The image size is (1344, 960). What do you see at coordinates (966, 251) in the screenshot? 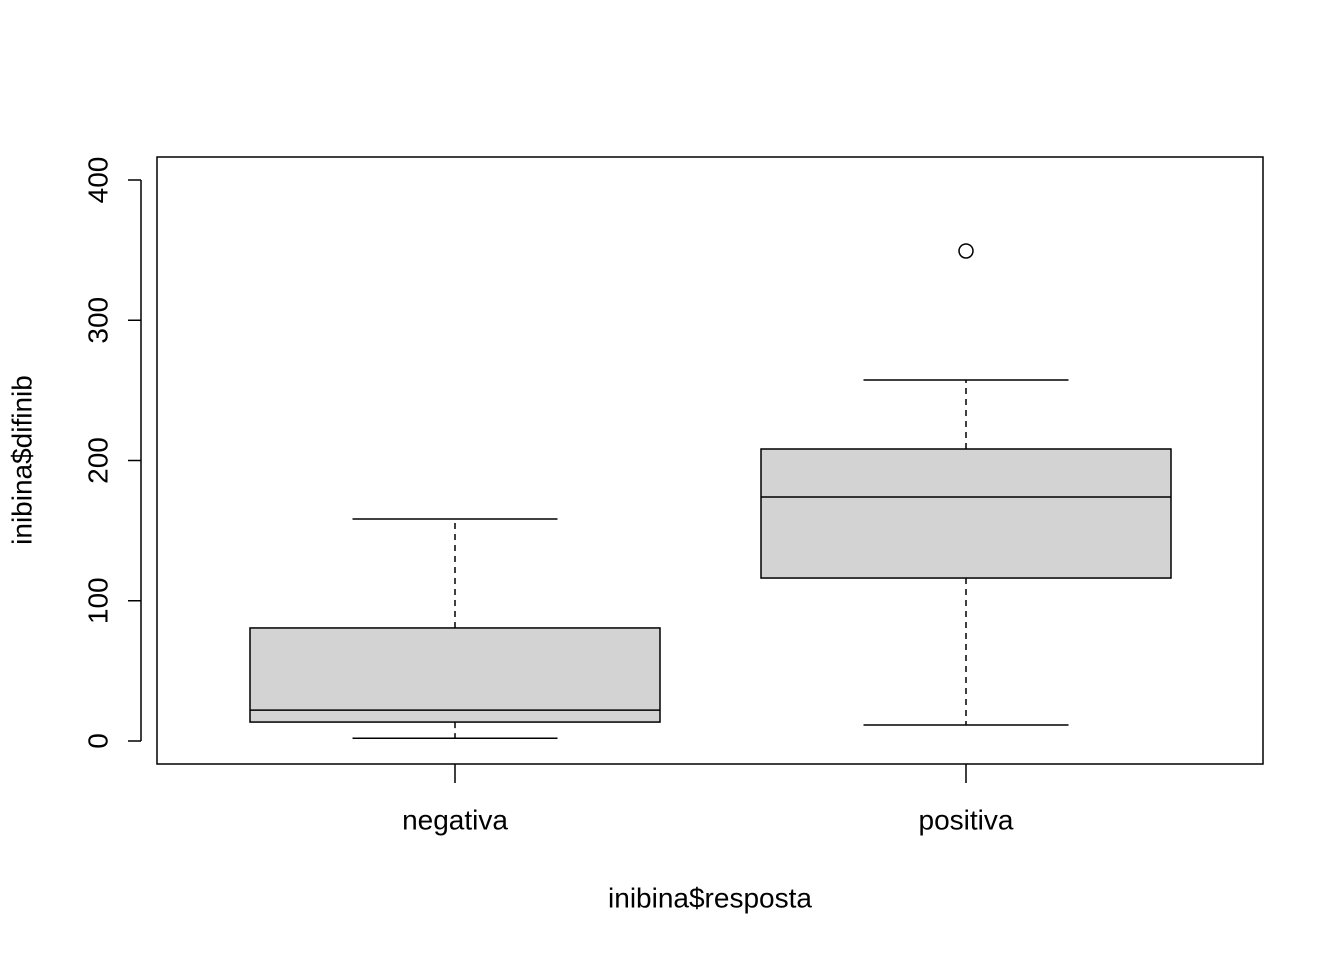
I see `outlier` at bounding box center [966, 251].